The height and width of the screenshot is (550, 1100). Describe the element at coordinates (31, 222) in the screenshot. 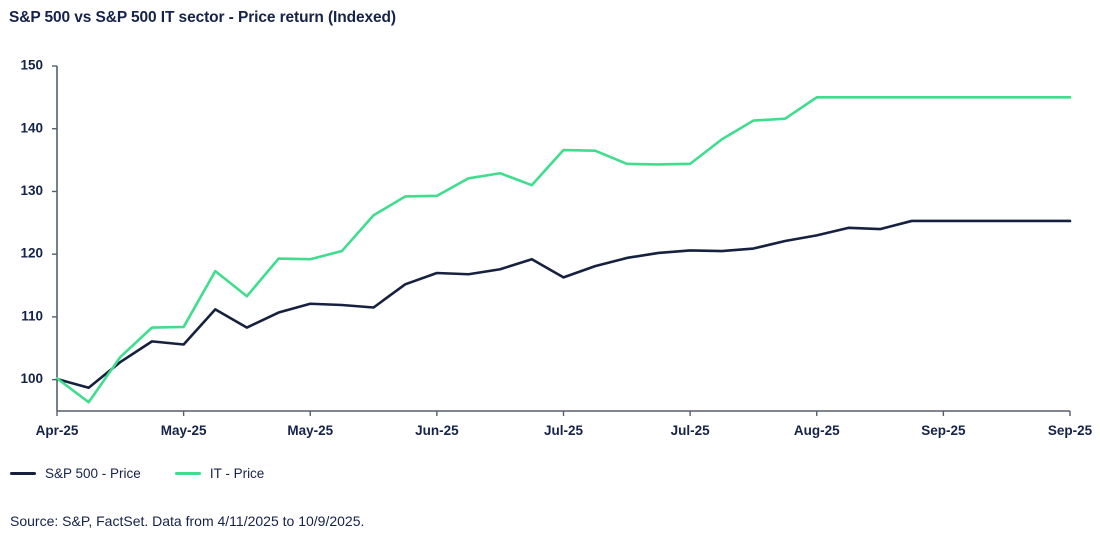

I see `y-axis-tick-labels: 100 110 120 130 140 150` at that location.